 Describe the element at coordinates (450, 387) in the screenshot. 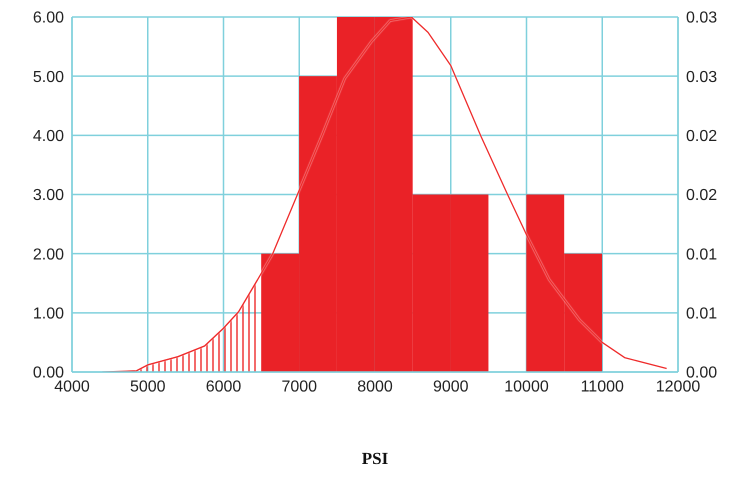

I see `x-tick-label: 9000` at that location.